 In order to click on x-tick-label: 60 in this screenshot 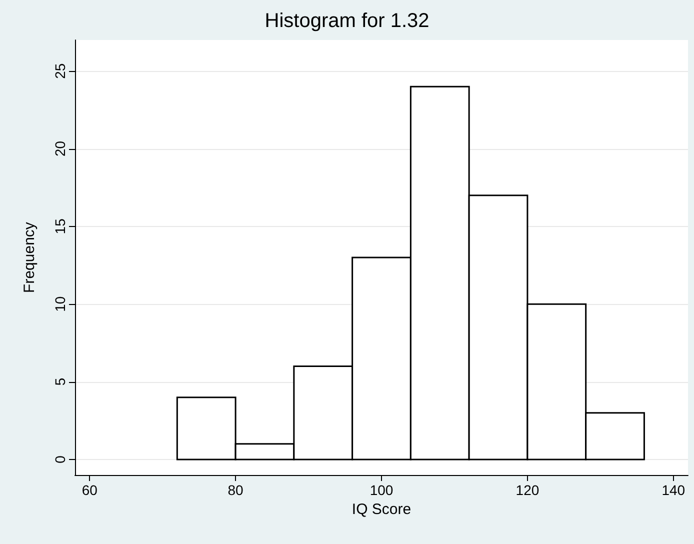, I will do `click(90, 490)`.